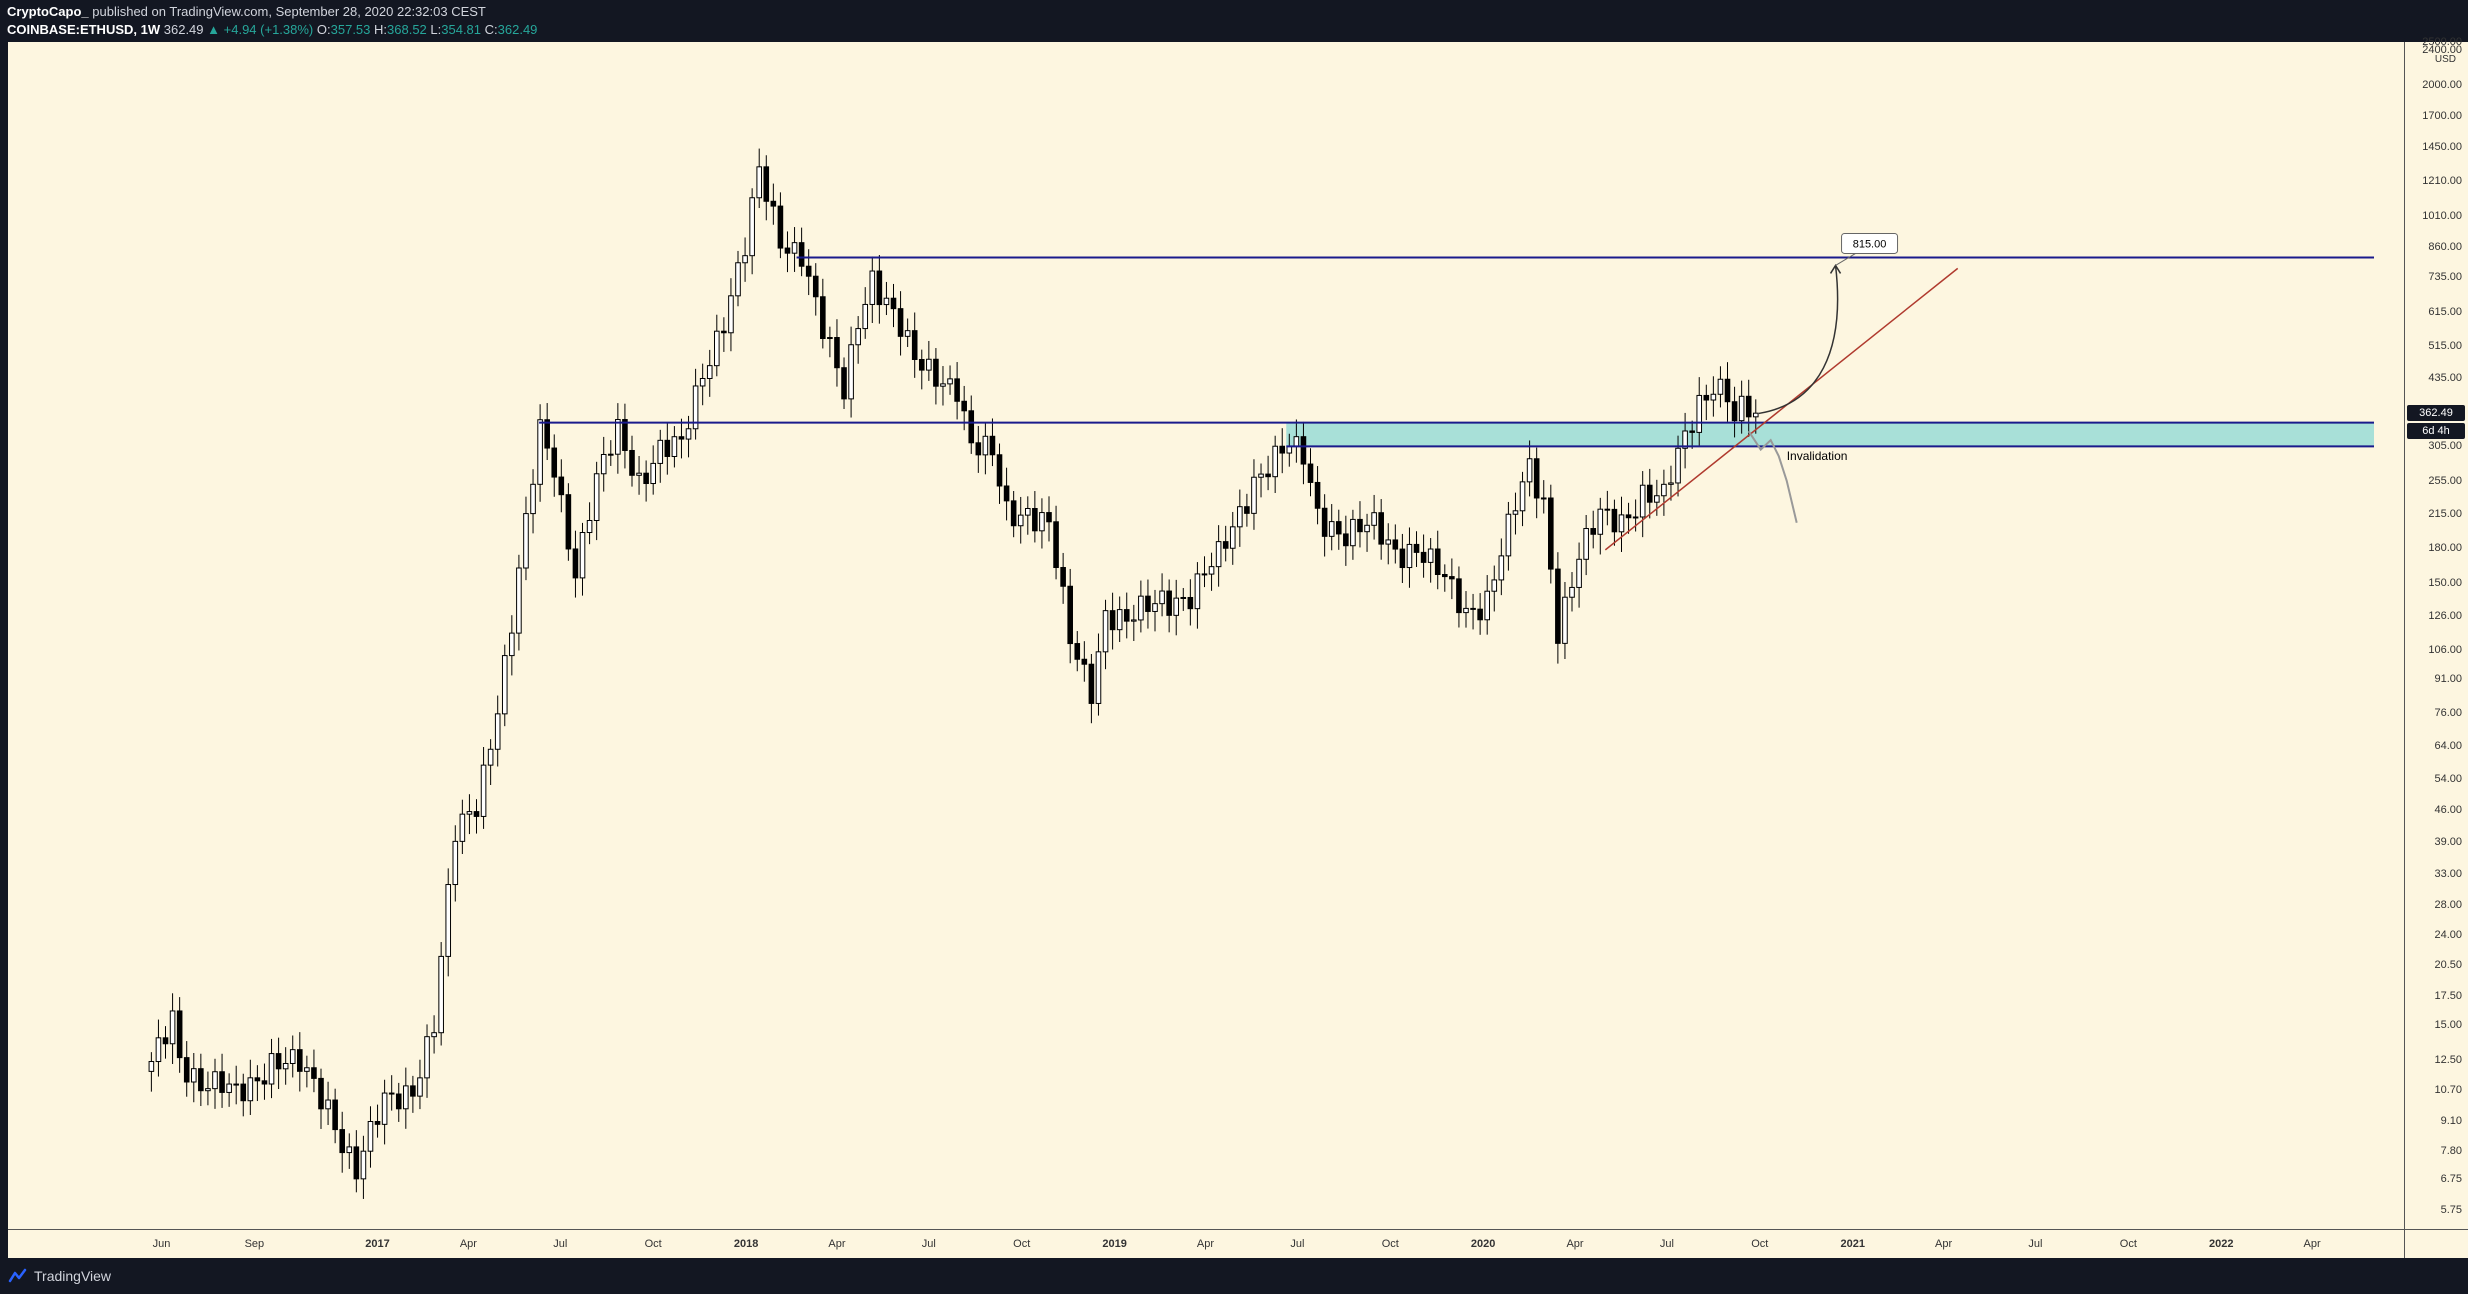 Image resolution: width=2468 pixels, height=1294 pixels. Describe the element at coordinates (2448, 713) in the screenshot. I see `price-tick: 76.00` at that location.